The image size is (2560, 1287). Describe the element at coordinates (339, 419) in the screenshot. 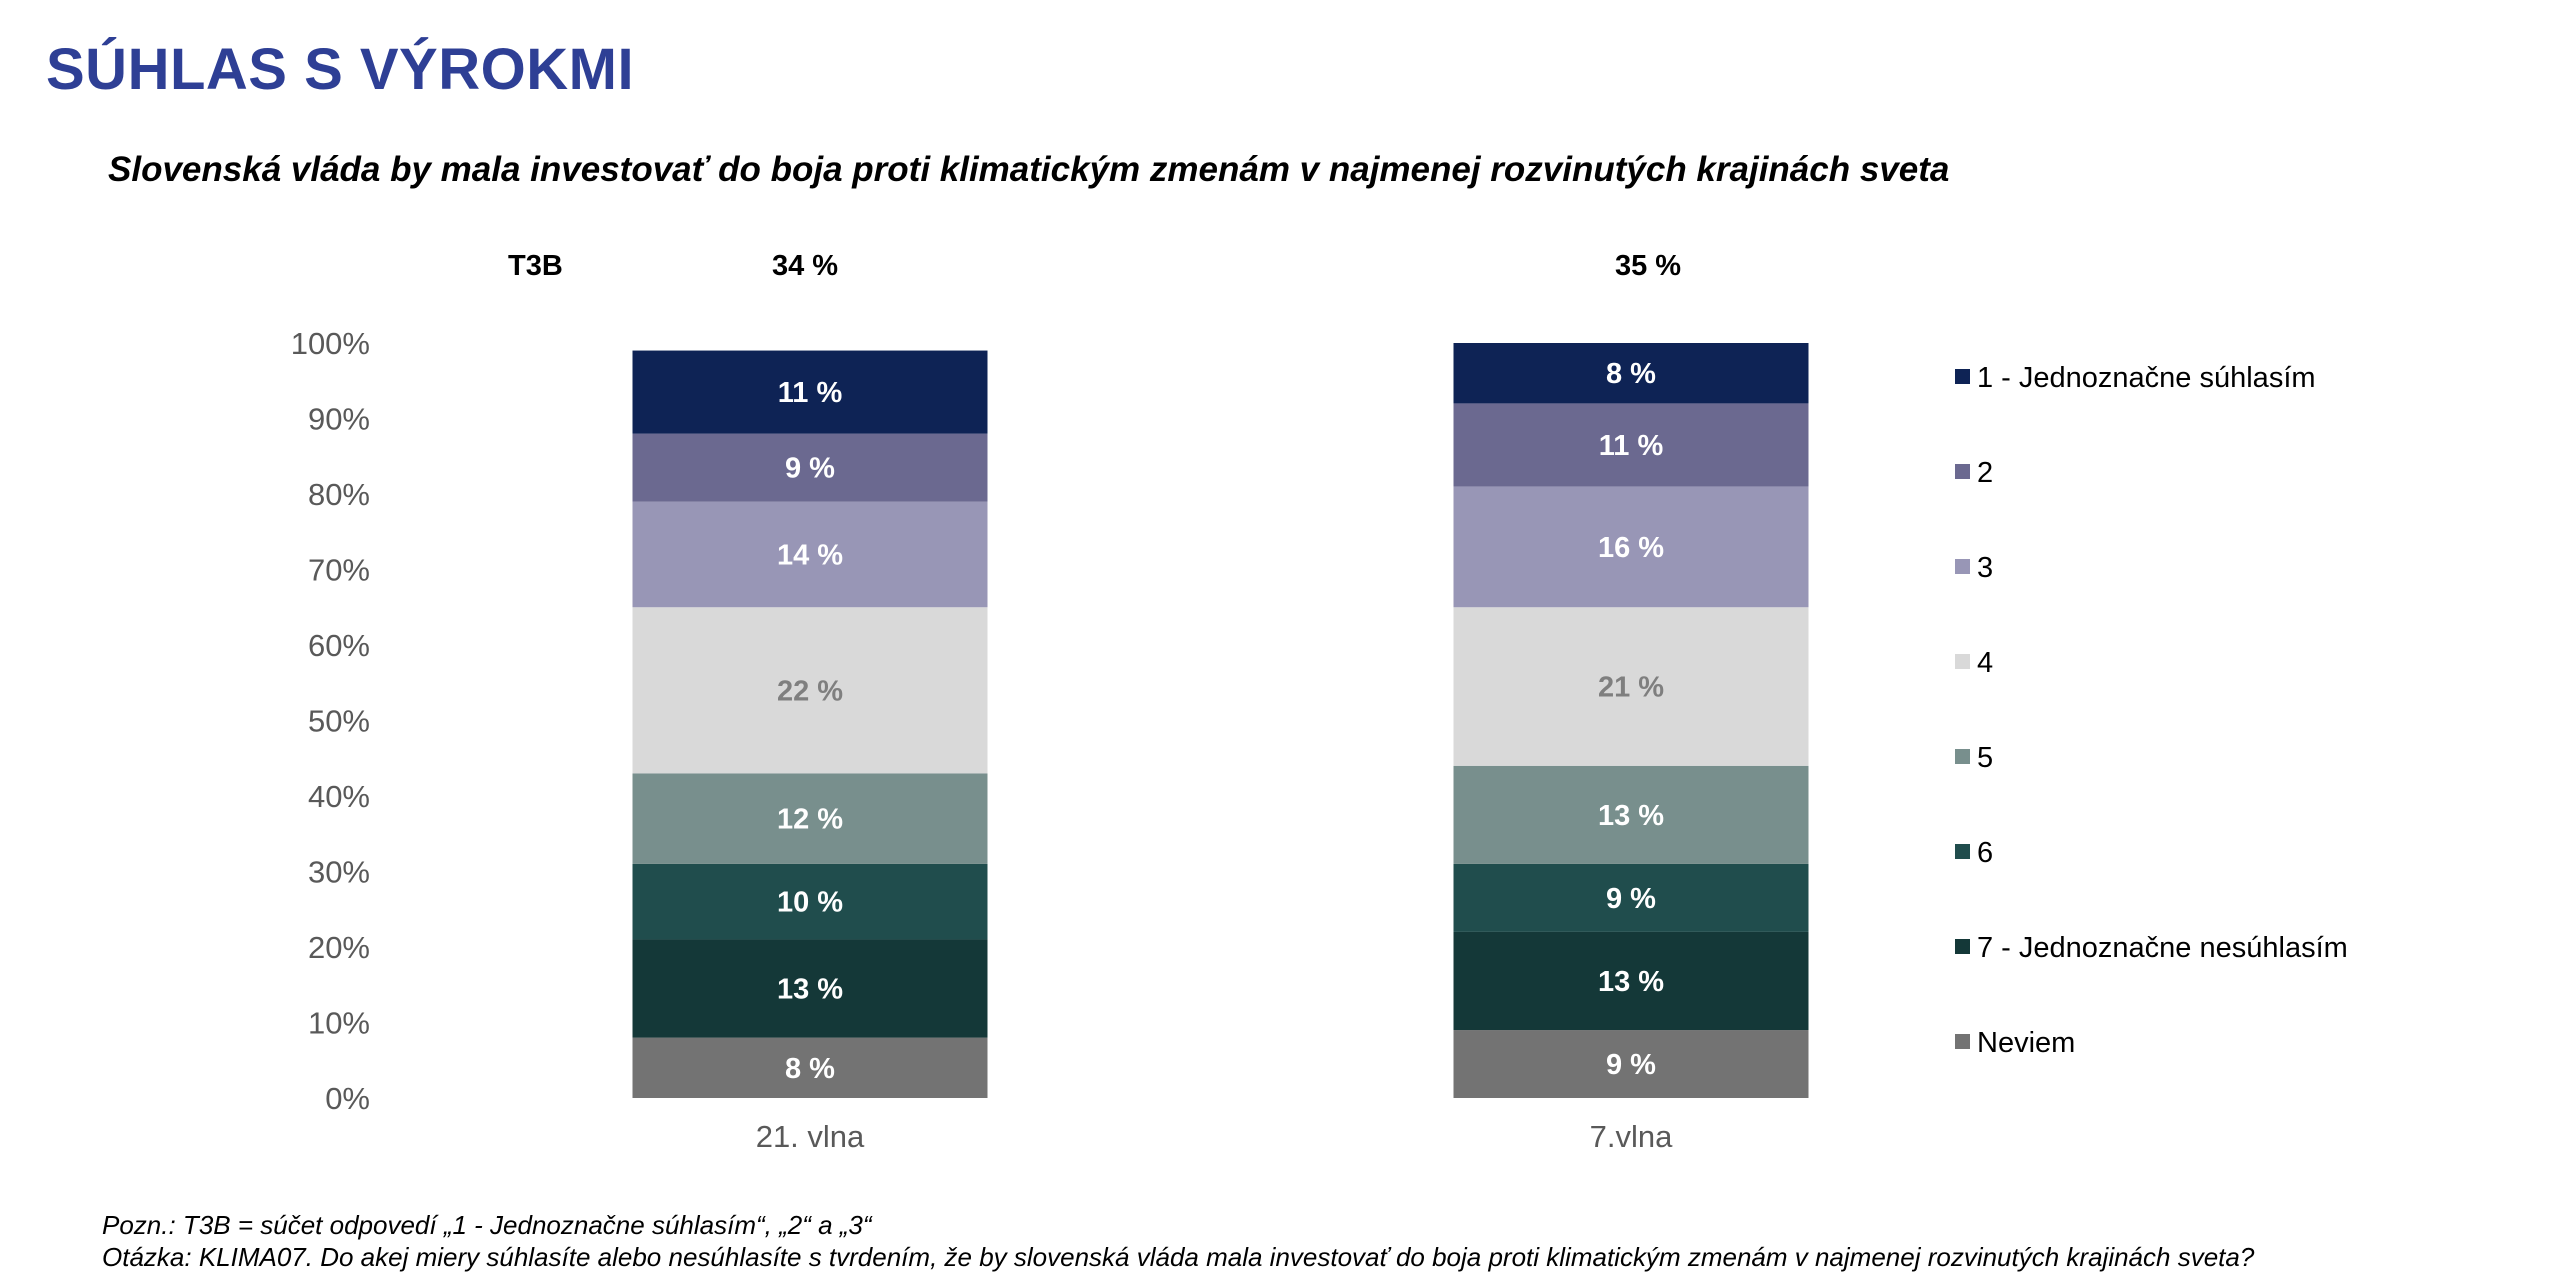

I see `y-tick-label: 90%` at that location.